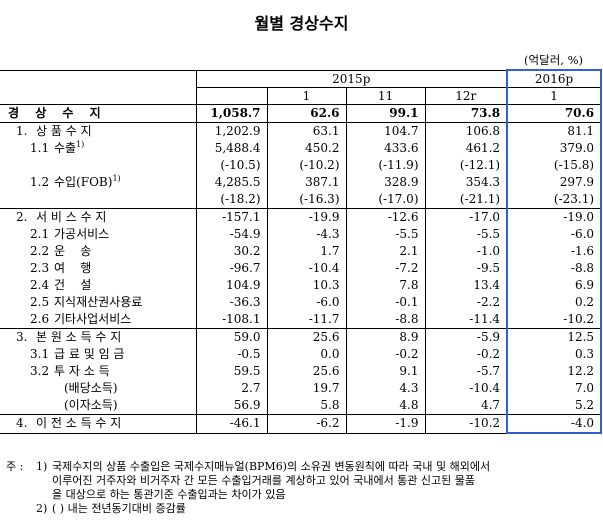  What do you see at coordinates (385, 251) in the screenshot?
I see `cell-value: 2.1` at bounding box center [385, 251].